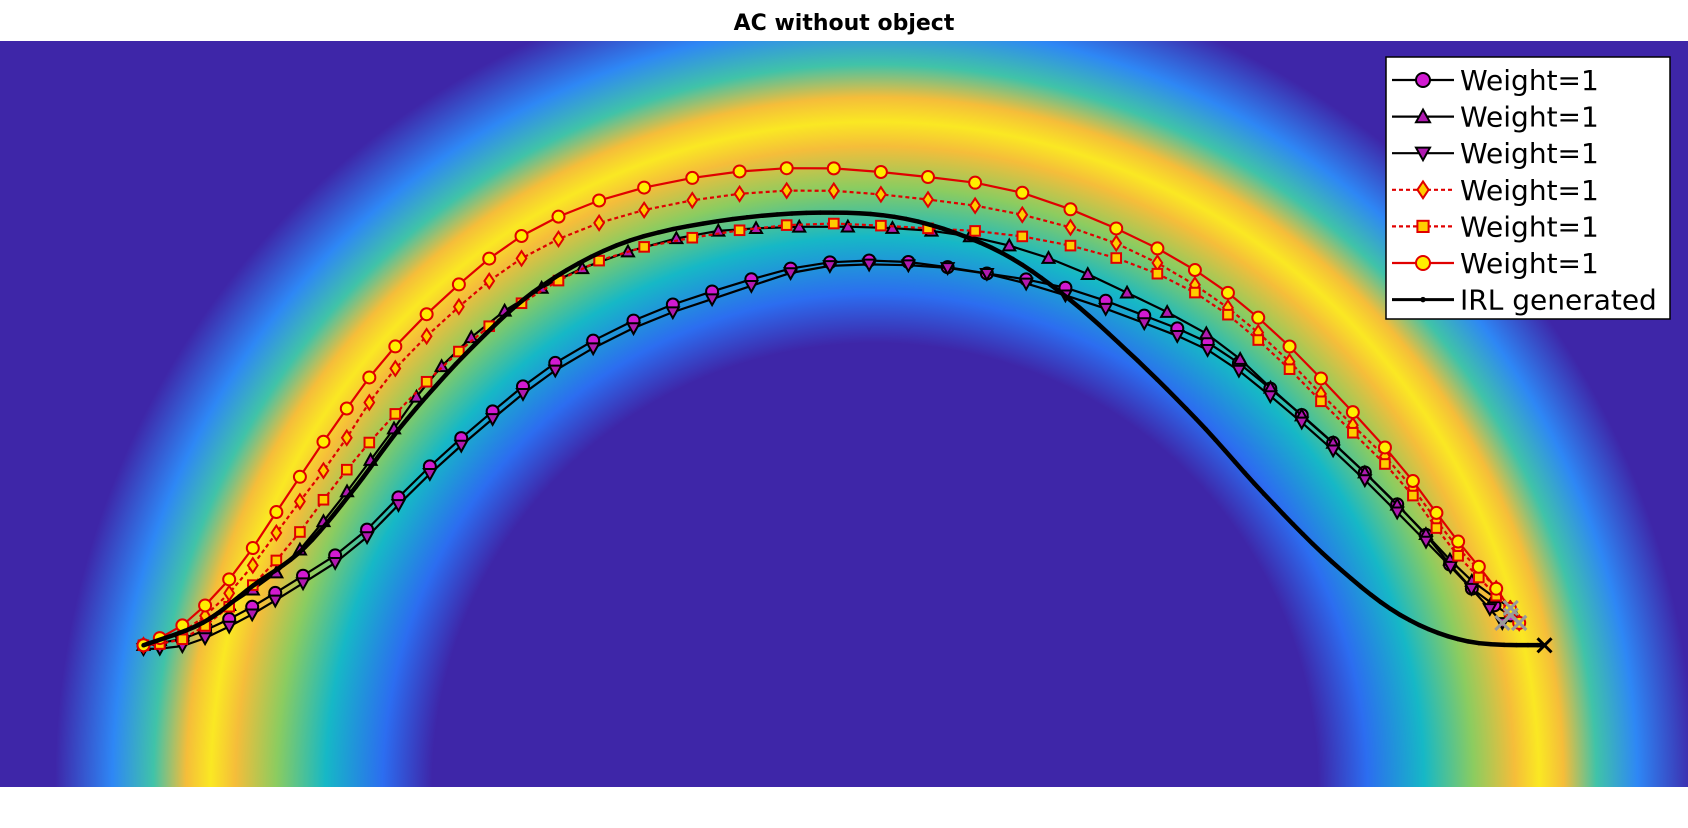 Image resolution: width=1688 pixels, height=828 pixels. I want to click on legend-box, so click(1528, 188).